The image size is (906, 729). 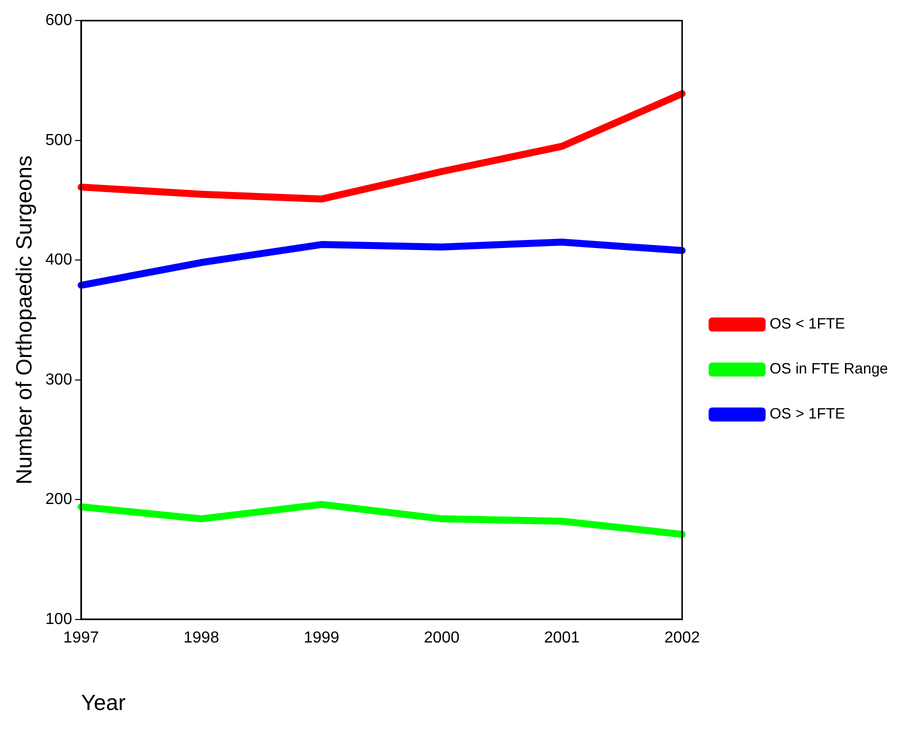 What do you see at coordinates (58, 260) in the screenshot?
I see `y-tick-label: 400` at bounding box center [58, 260].